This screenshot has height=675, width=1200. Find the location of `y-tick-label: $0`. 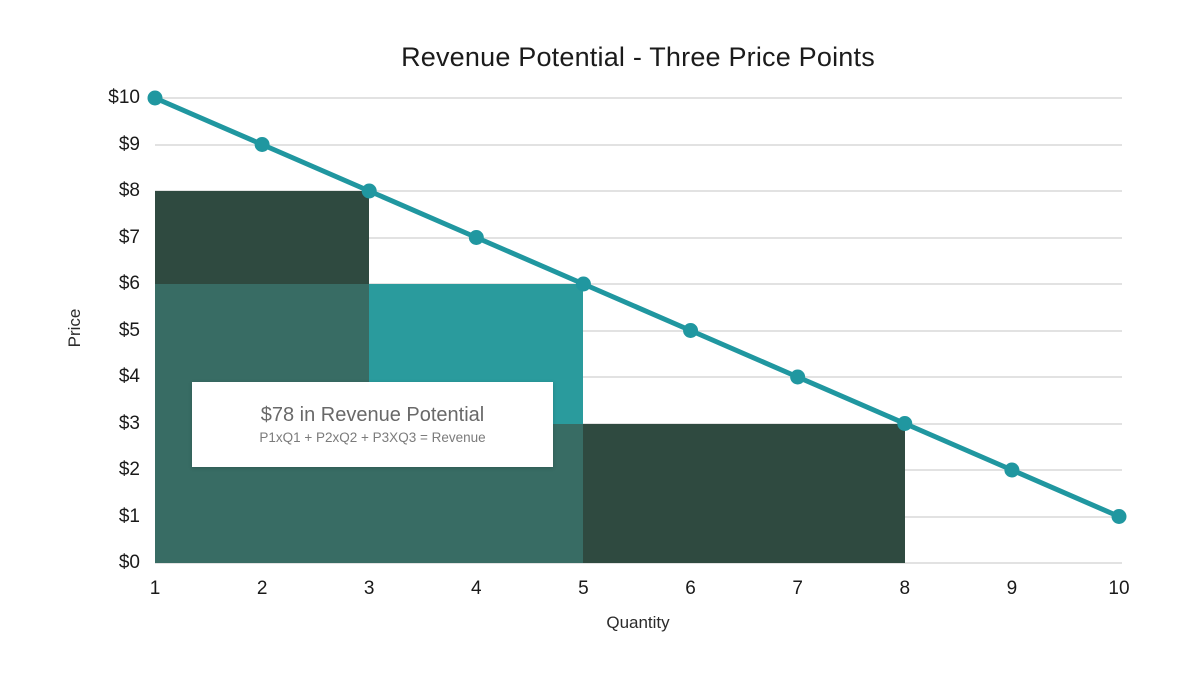

y-tick-label: $0 is located at coordinates (129, 562).